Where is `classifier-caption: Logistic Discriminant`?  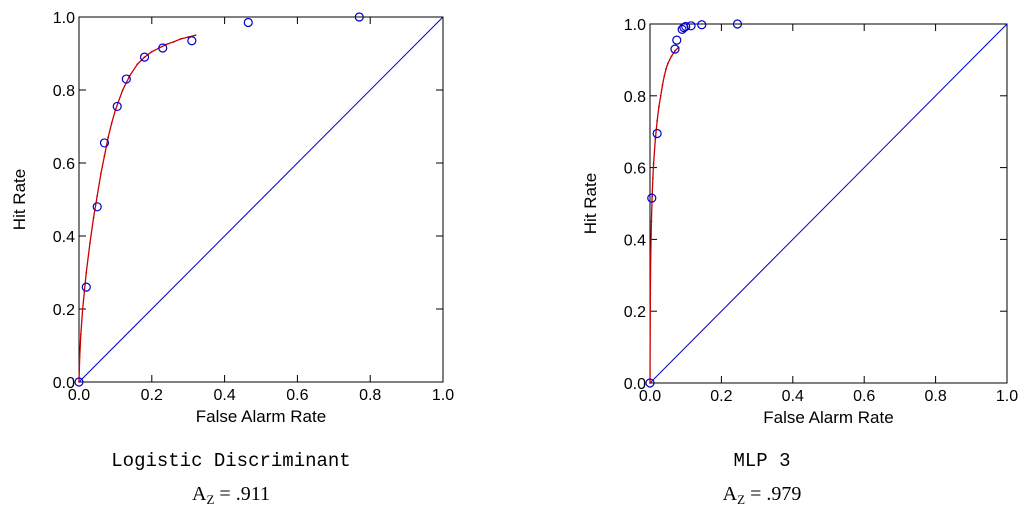
classifier-caption: Logistic Discriminant is located at coordinates (230, 461).